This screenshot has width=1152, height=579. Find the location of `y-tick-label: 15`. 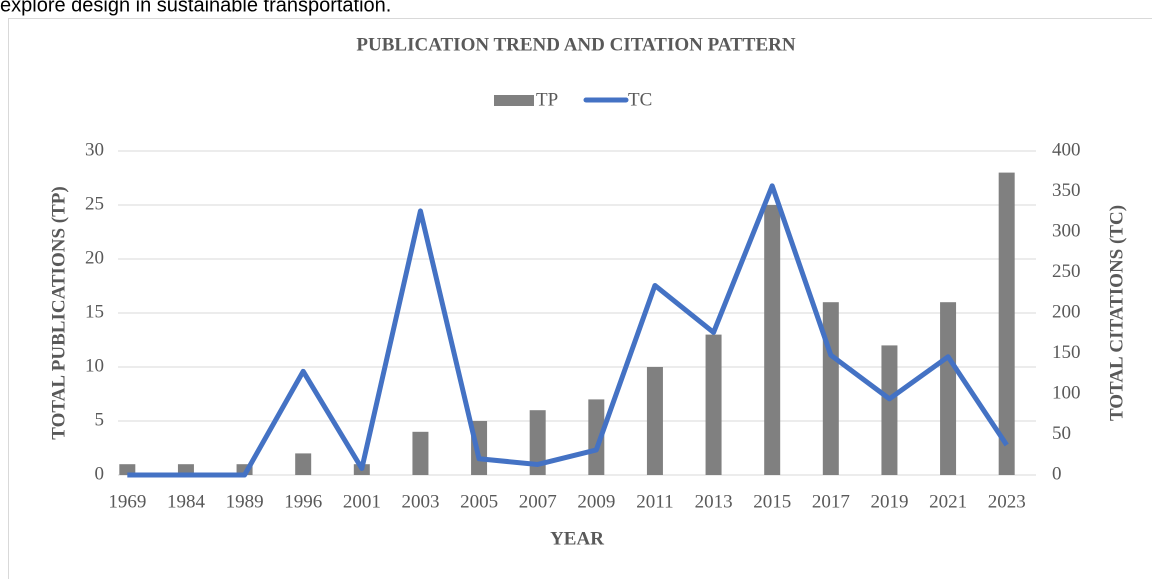

y-tick-label: 15 is located at coordinates (94, 311).